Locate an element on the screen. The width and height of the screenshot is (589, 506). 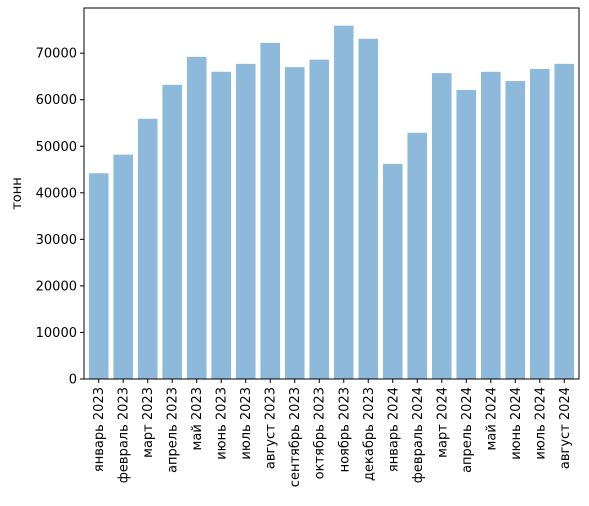
y-axis-label: тонн is located at coordinates (17, 193).